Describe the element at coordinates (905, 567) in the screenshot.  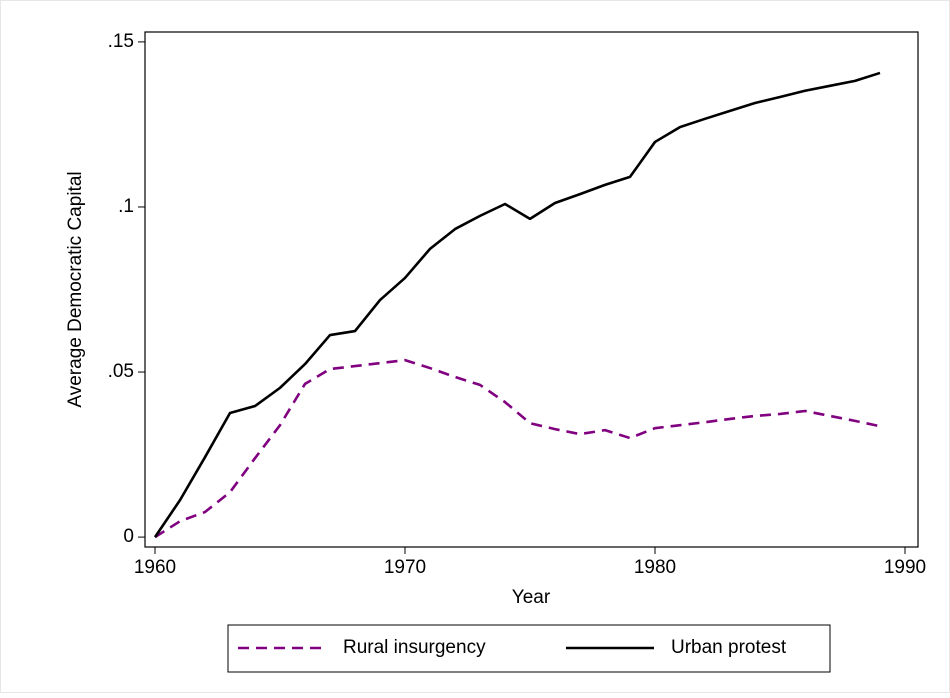
I see `x-tick-label: 1990` at that location.